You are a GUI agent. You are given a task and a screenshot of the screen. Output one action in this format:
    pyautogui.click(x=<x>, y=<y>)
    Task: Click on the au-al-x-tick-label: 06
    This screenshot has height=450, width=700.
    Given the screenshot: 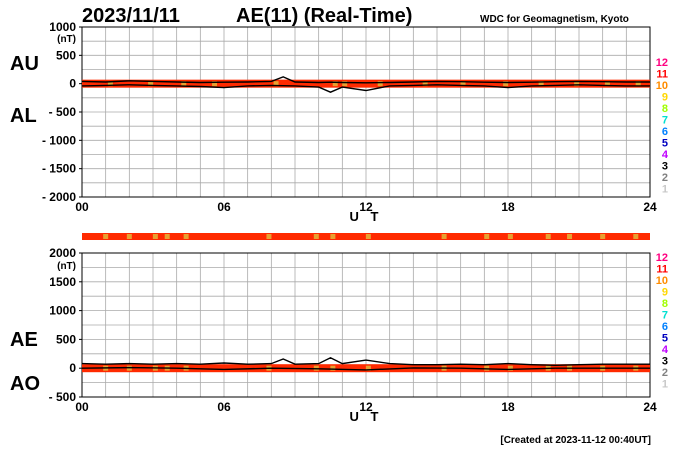 What is the action you would take?
    pyautogui.click(x=224, y=207)
    